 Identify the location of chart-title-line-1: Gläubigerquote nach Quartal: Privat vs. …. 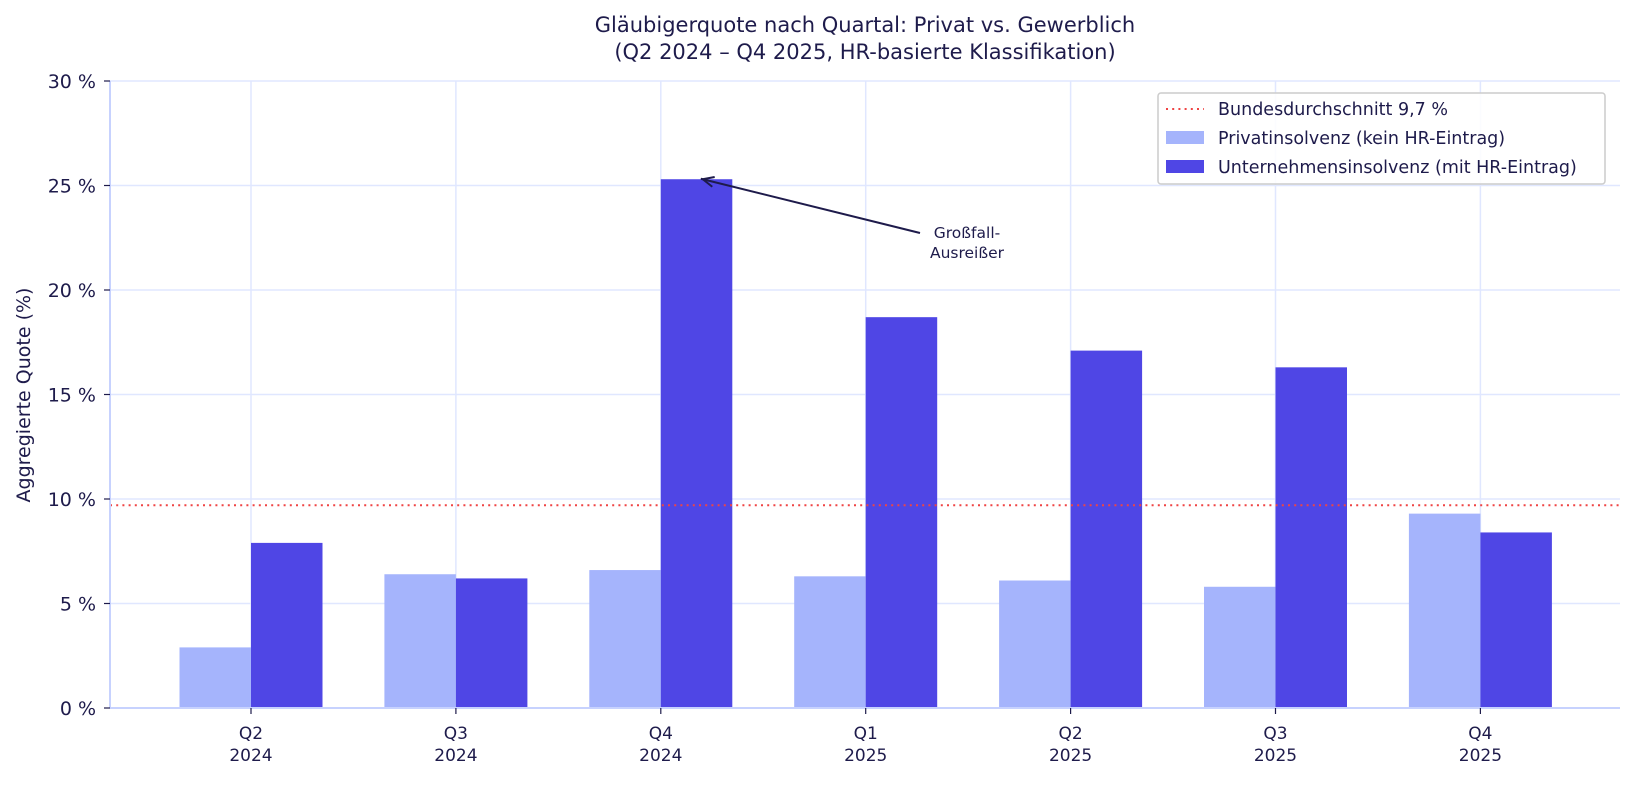
(865, 25).